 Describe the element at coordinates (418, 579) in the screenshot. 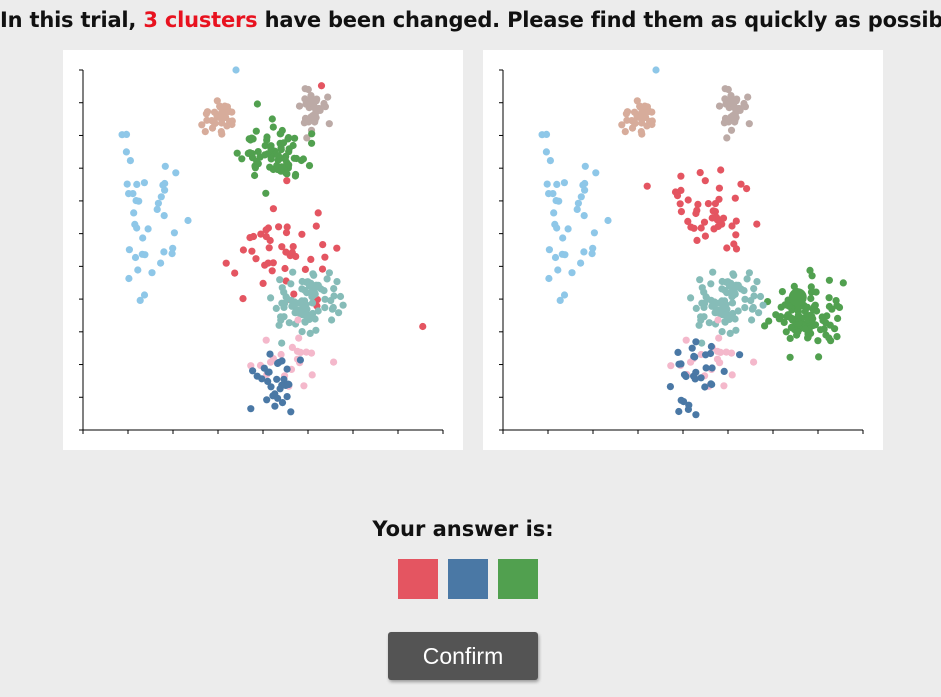

I see `answer-swatch-red` at that location.